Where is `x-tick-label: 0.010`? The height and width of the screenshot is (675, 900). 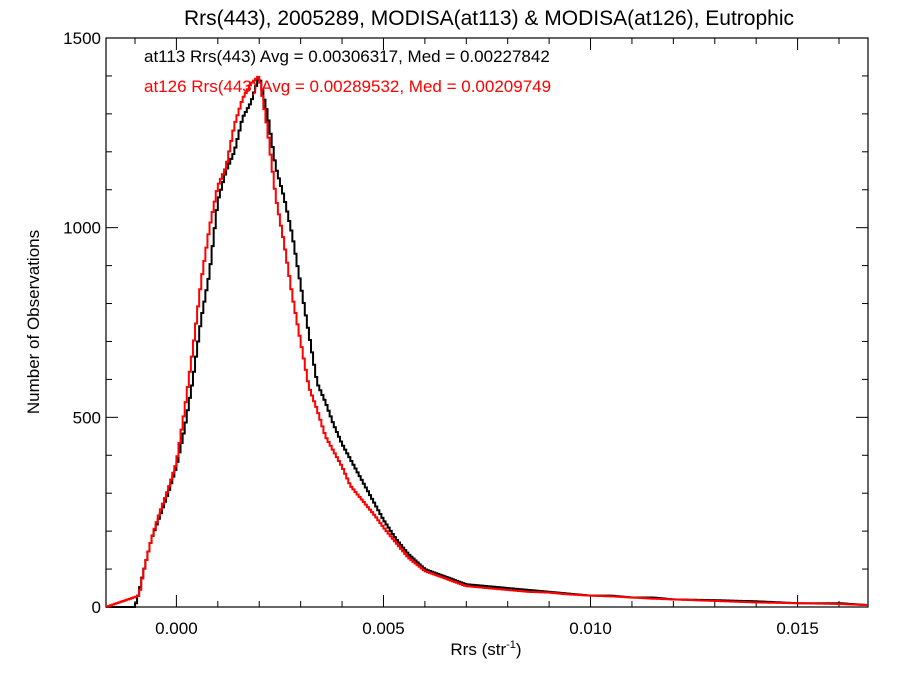
x-tick-label: 0.010 is located at coordinates (590, 628).